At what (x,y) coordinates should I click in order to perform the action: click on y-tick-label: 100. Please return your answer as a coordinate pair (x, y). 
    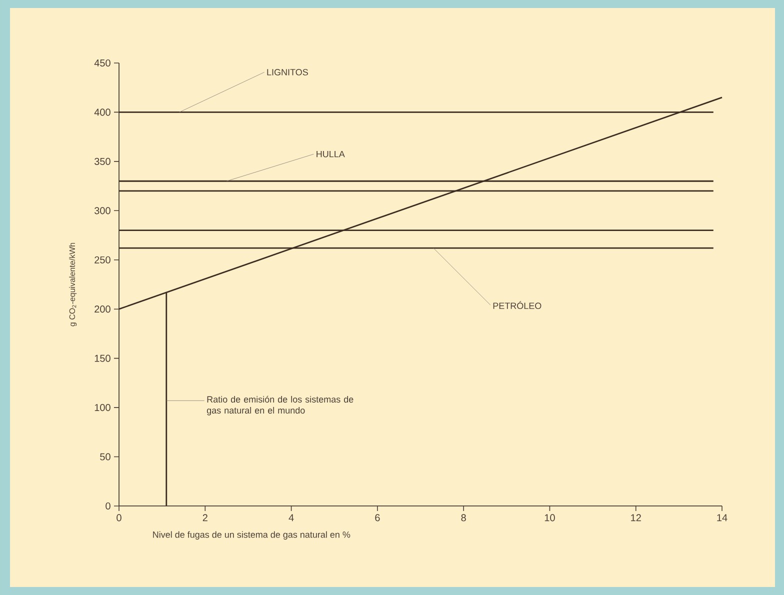
    Looking at the image, I should click on (102, 408).